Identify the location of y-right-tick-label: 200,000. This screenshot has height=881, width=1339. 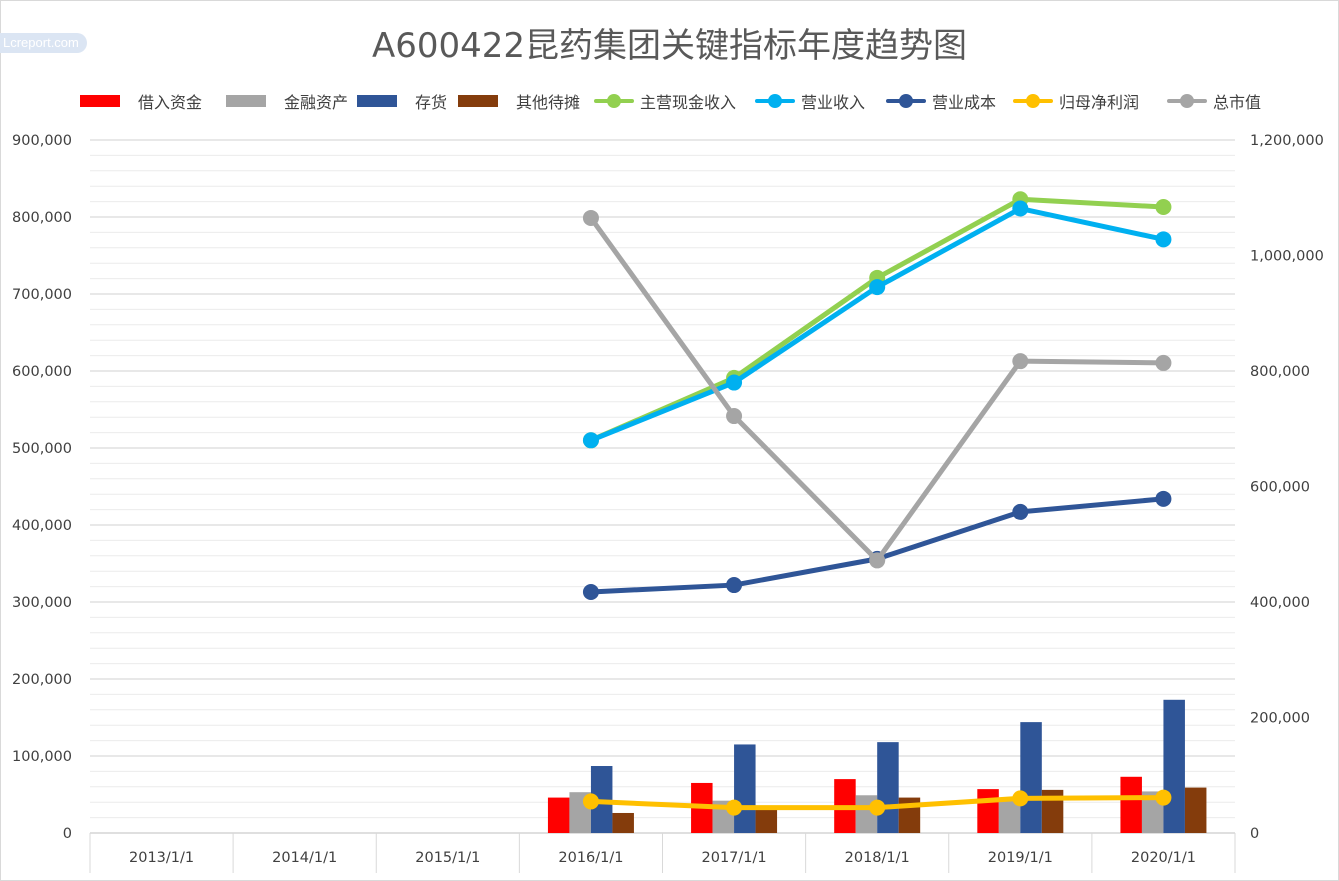
(1280, 719).